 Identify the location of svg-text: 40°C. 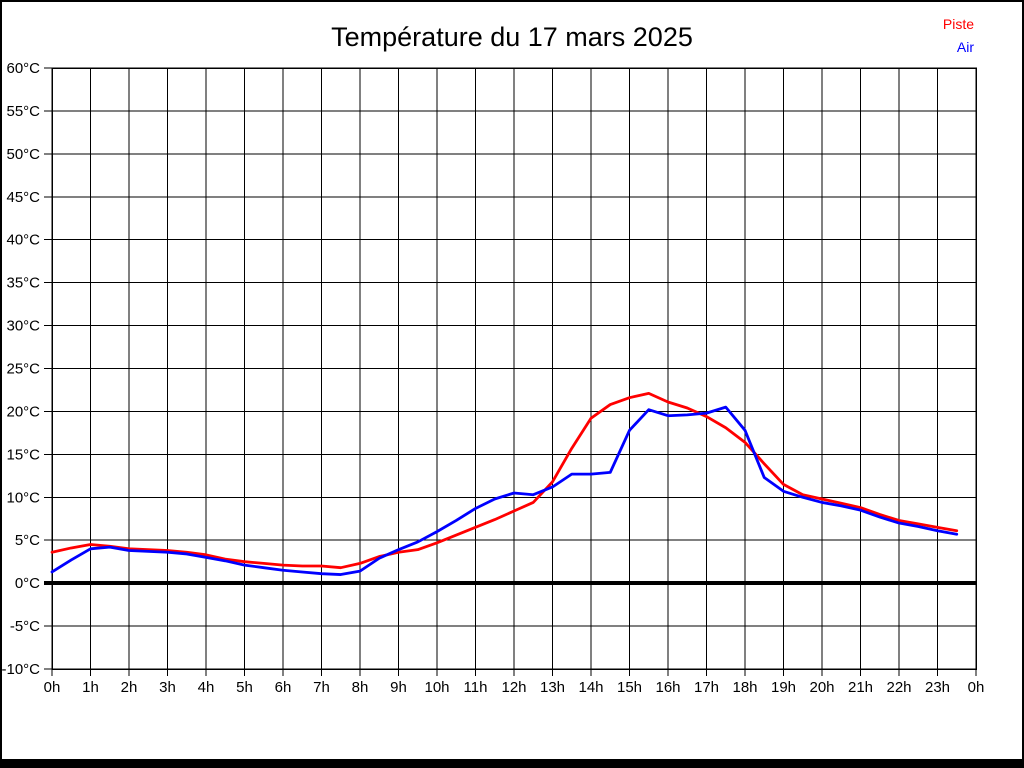
(23, 240).